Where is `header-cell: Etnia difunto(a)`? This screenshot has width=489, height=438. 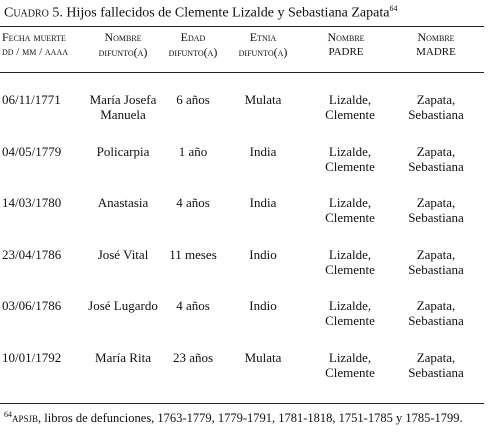 header-cell: Etnia difunto(a) is located at coordinates (263, 45).